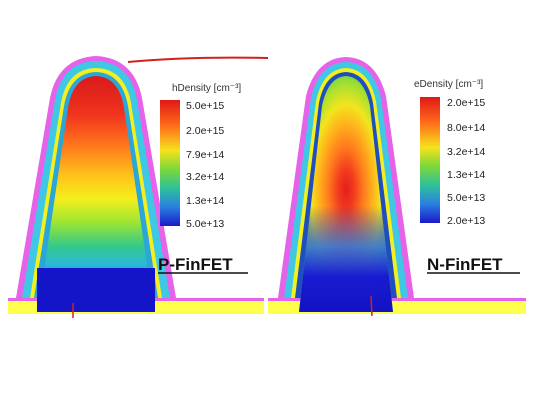 The image size is (542, 402). Describe the element at coordinates (448, 84) in the screenshot. I see `legend-title: eDensity [cm⁻³]` at that location.